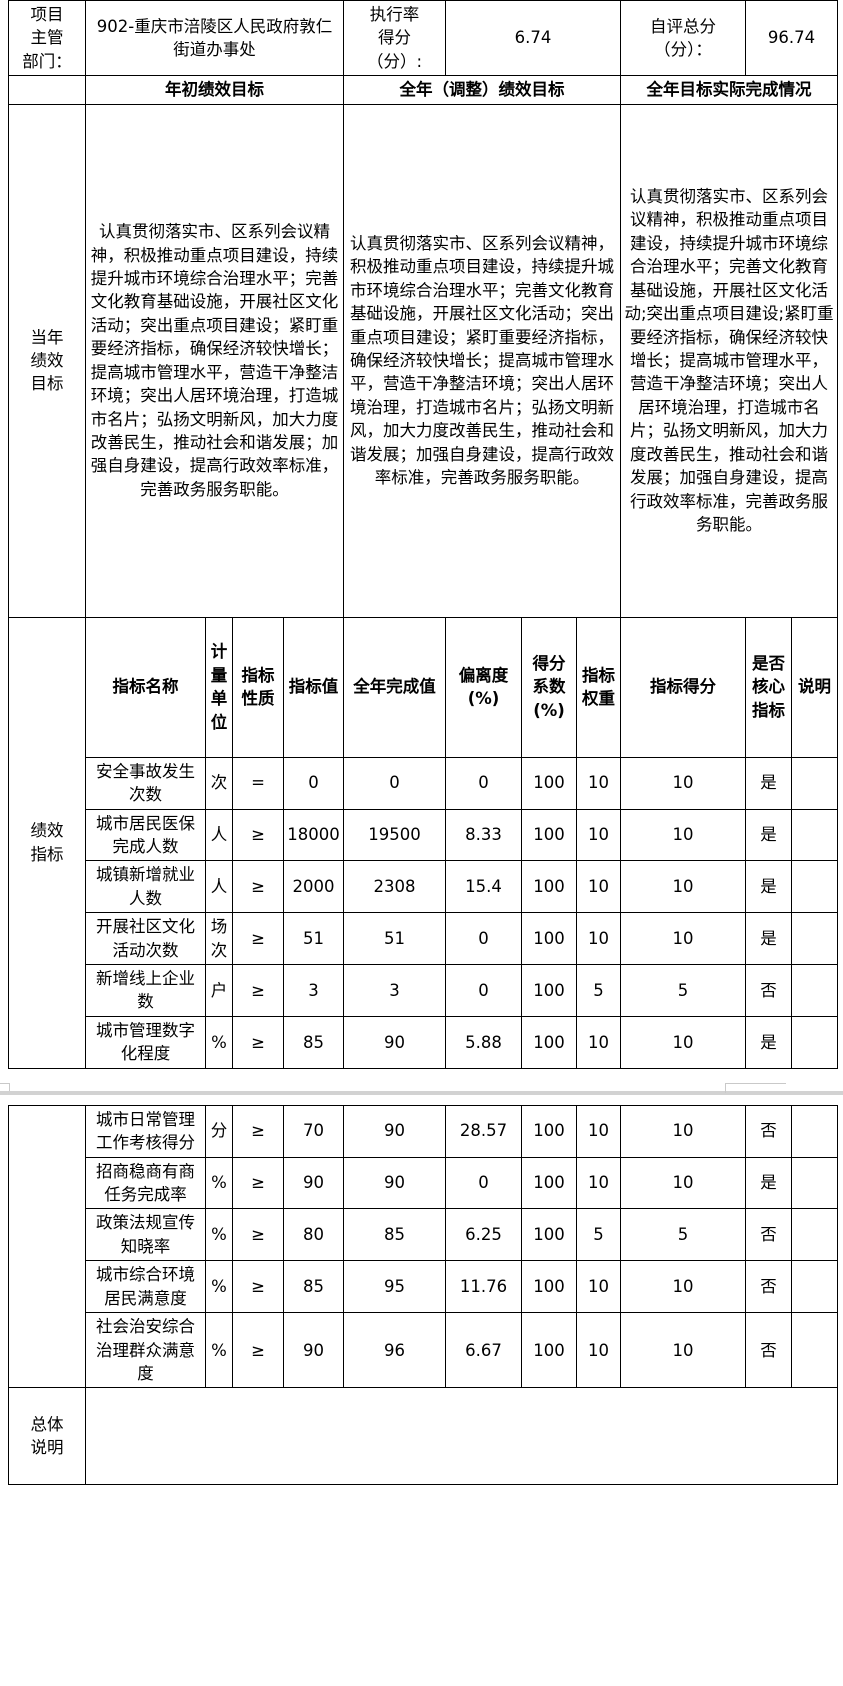 The image size is (843, 1686). I want to click on header-row-goal-titles: 年初绩效目标 全年（调整）绩效目标 全年目标实际完成情况, so click(423, 90).